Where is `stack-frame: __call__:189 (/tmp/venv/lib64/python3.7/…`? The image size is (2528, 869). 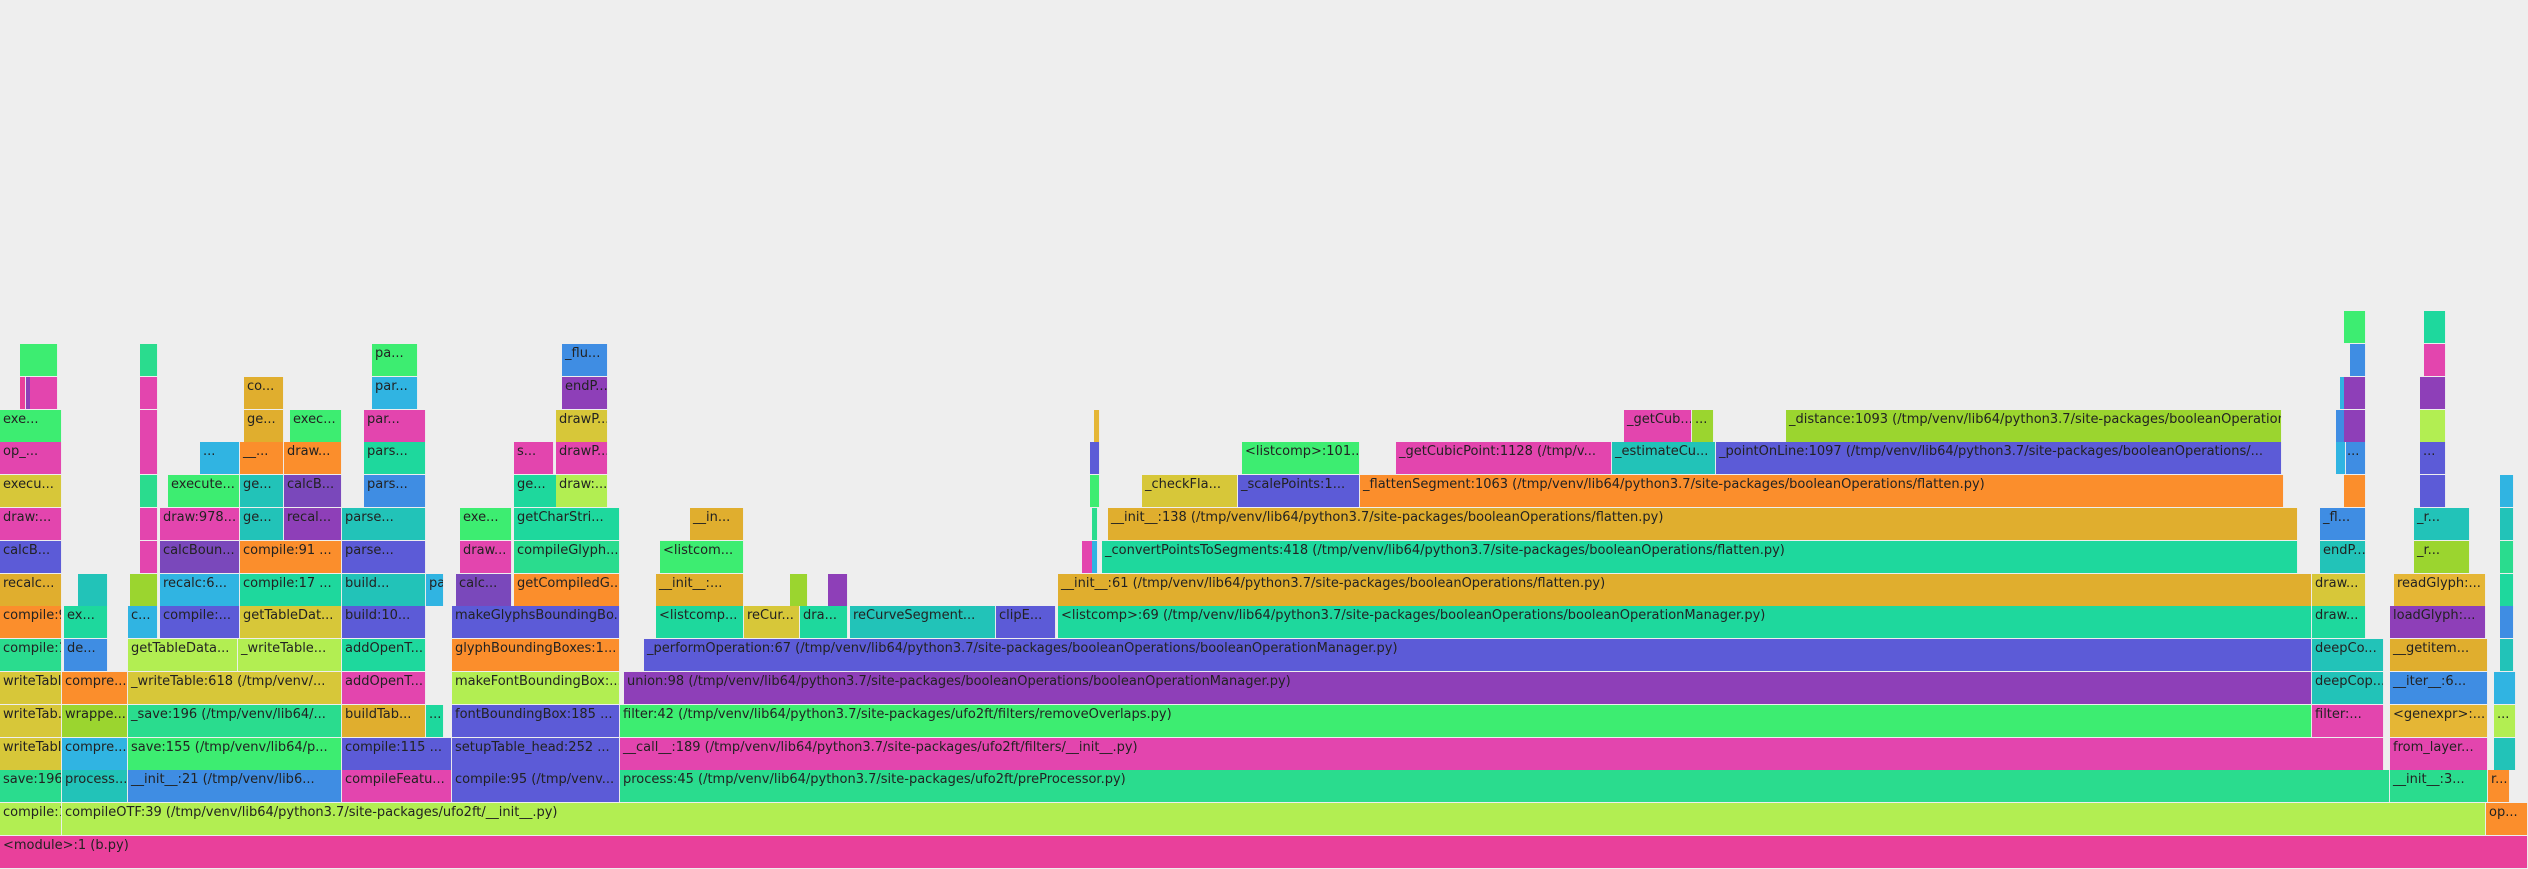 stack-frame: __call__:189 (/tmp/venv/lib64/python3.7/… is located at coordinates (1502, 754).